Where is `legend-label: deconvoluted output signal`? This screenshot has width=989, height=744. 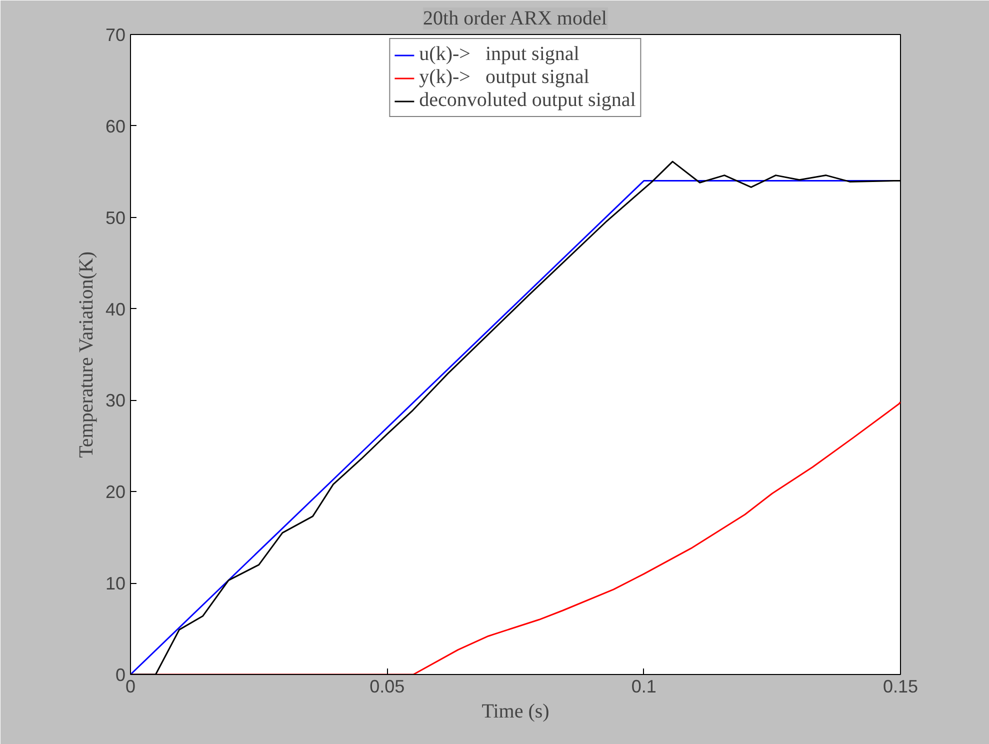
legend-label: deconvoluted output signal is located at coordinates (527, 100).